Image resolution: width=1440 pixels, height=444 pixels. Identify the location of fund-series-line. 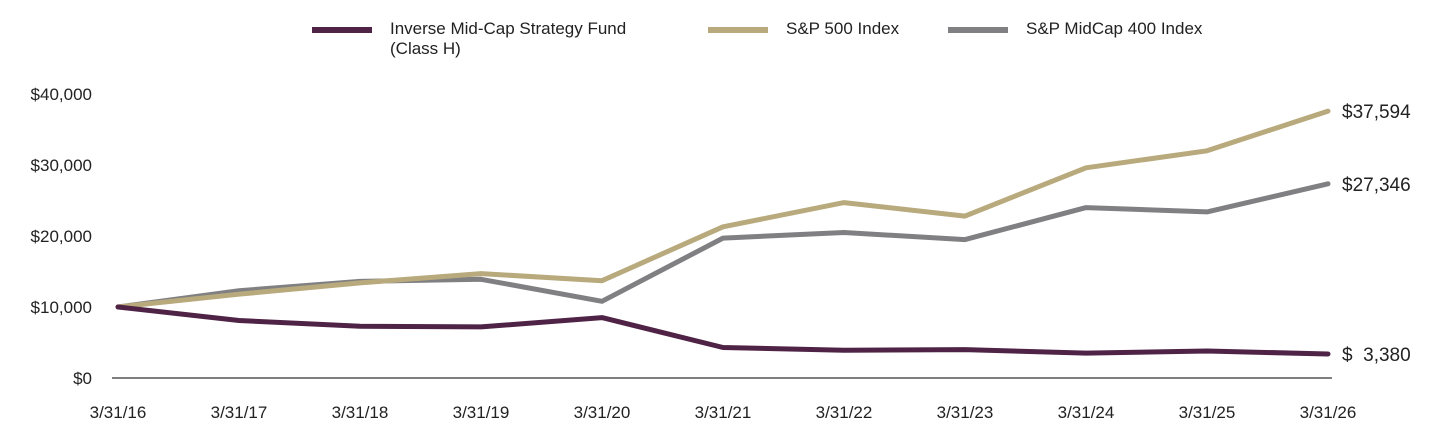
(723, 330).